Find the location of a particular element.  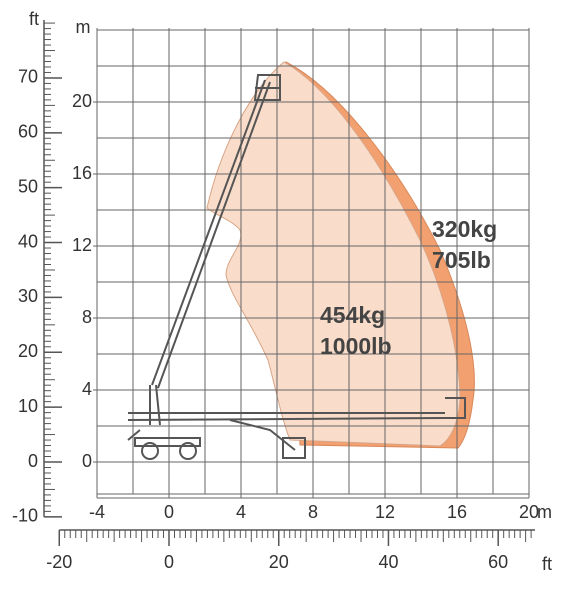

x-tick-label: 12 is located at coordinates (385, 512).